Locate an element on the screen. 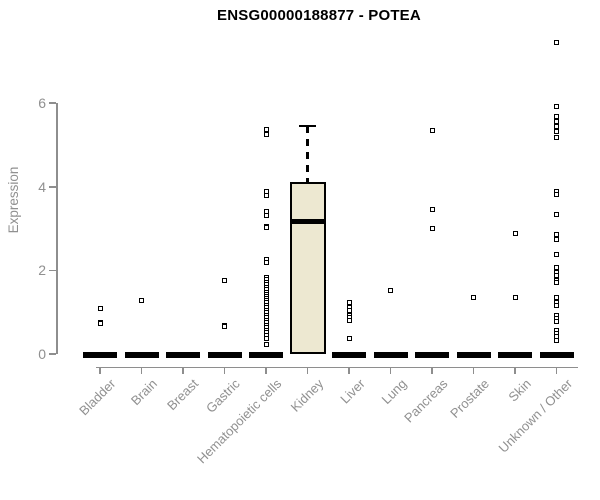 This screenshot has height=500, width=600. chart-title: ENSG00000188877 - POTEA is located at coordinates (319, 15).